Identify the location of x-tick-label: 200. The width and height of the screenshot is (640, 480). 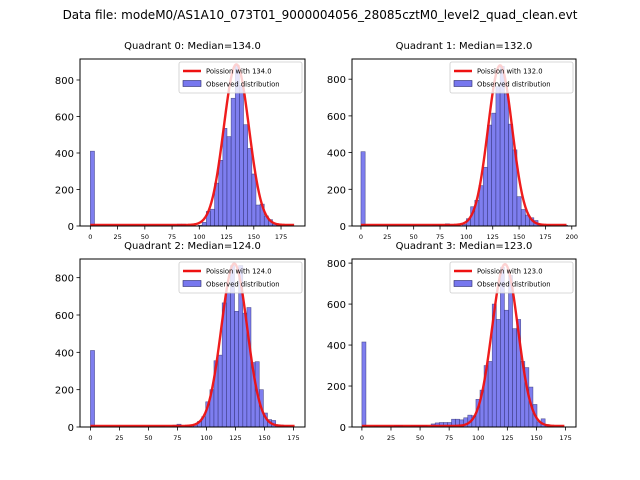
(572, 237).